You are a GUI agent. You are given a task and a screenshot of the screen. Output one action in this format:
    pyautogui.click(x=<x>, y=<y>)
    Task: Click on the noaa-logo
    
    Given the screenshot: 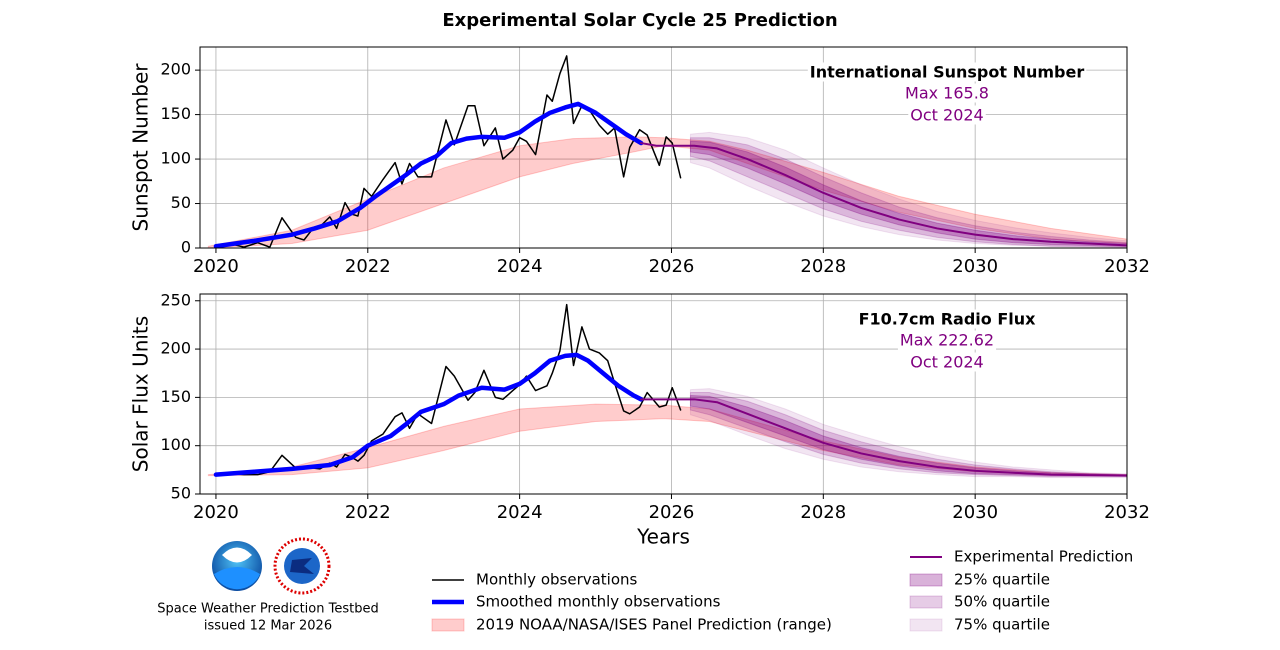 What is the action you would take?
    pyautogui.click(x=237, y=566)
    